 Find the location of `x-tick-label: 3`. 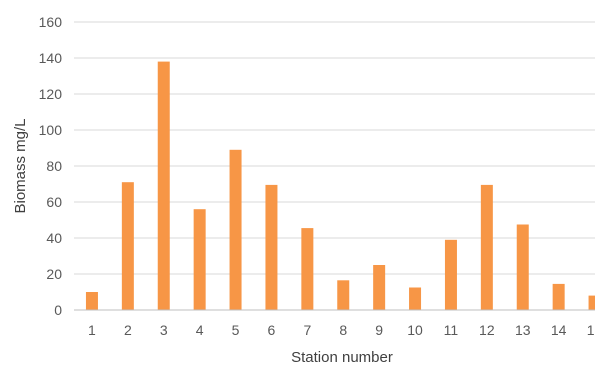

x-tick-label: 3 is located at coordinates (164, 330).